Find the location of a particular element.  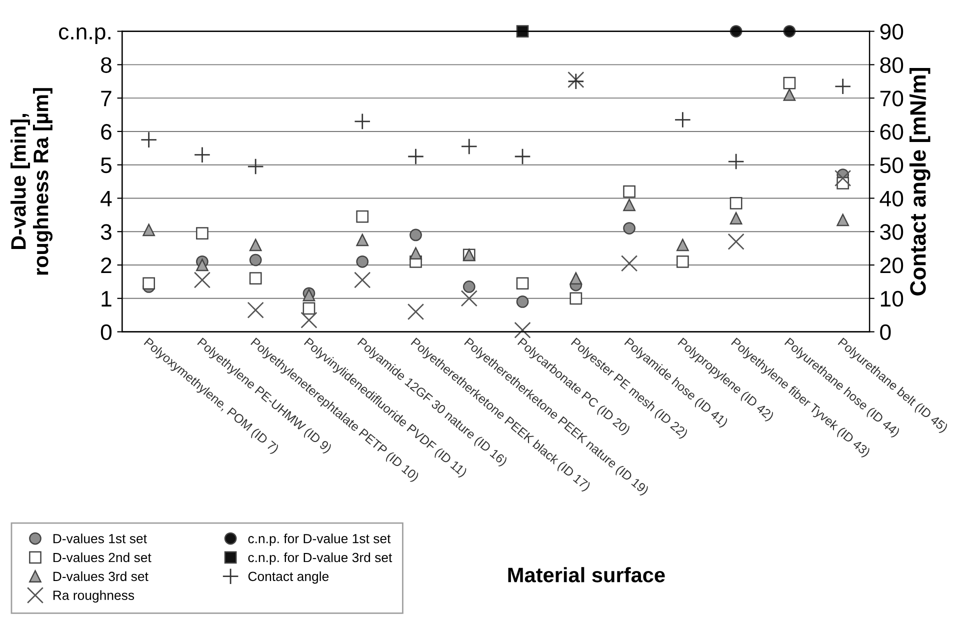

y-tick-label: 8 is located at coordinates (106, 65).